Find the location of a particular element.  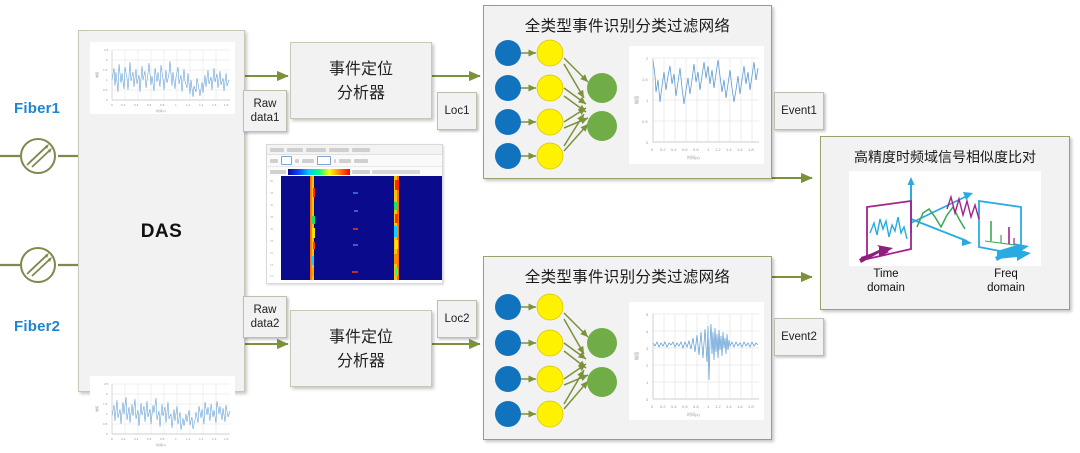

event1-tag: Event1 is located at coordinates (799, 111).